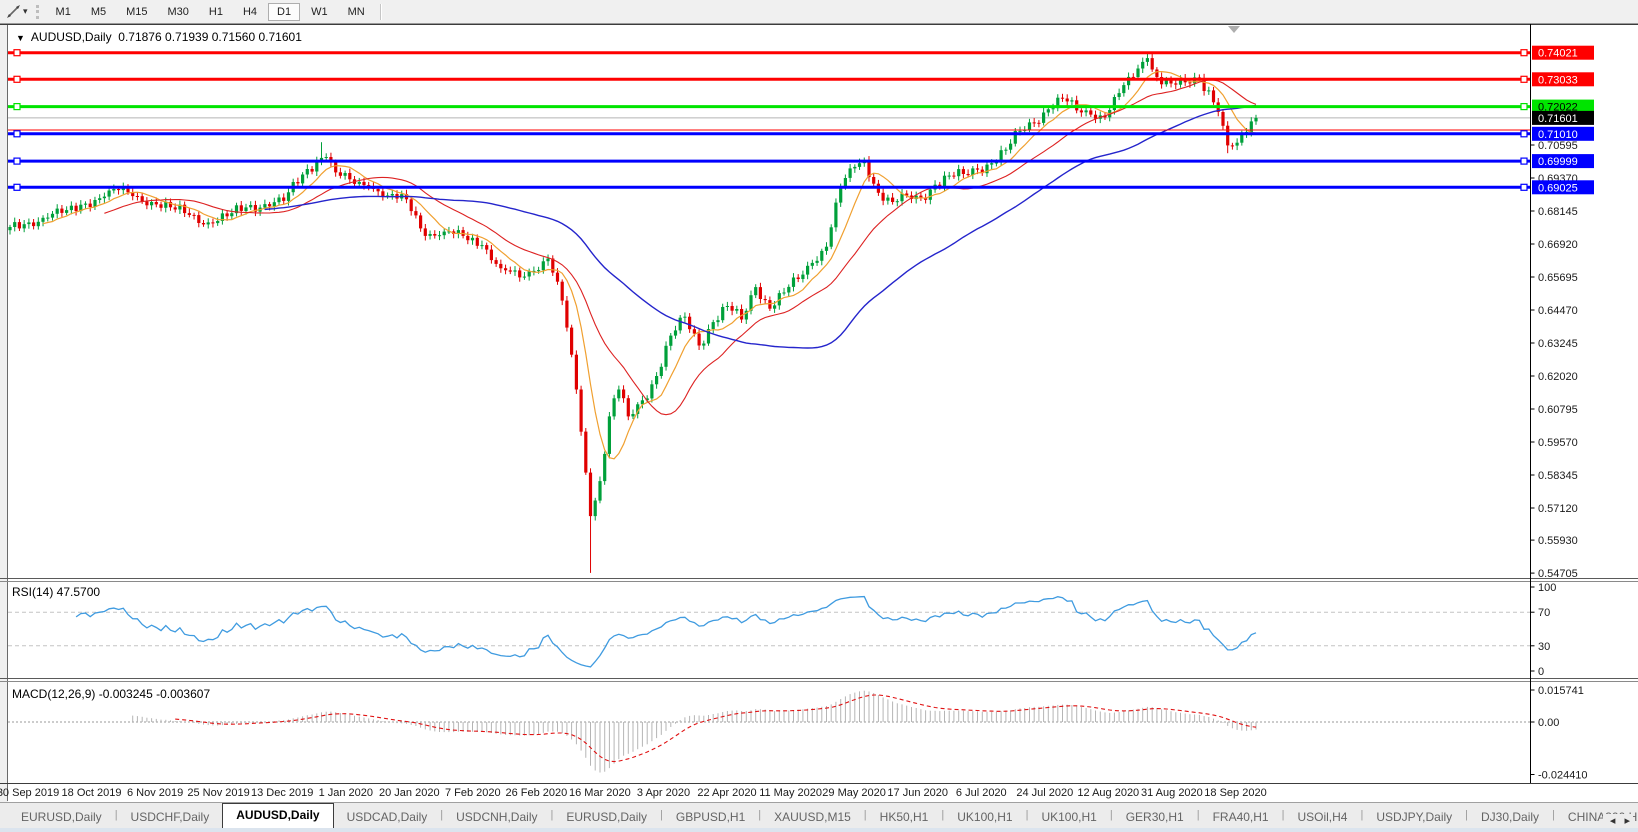  I want to click on svg-text: 0.57120, so click(1558, 509).